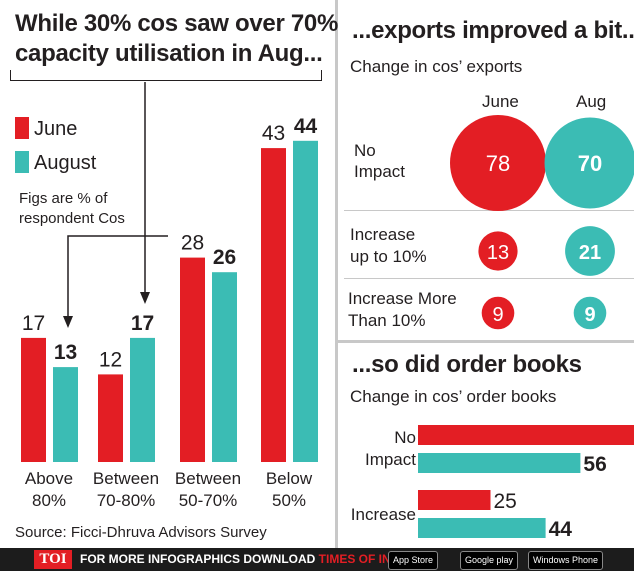  What do you see at coordinates (453, 396) in the screenshot?
I see `orders-subtitle: Change in cos’ order books` at bounding box center [453, 396].